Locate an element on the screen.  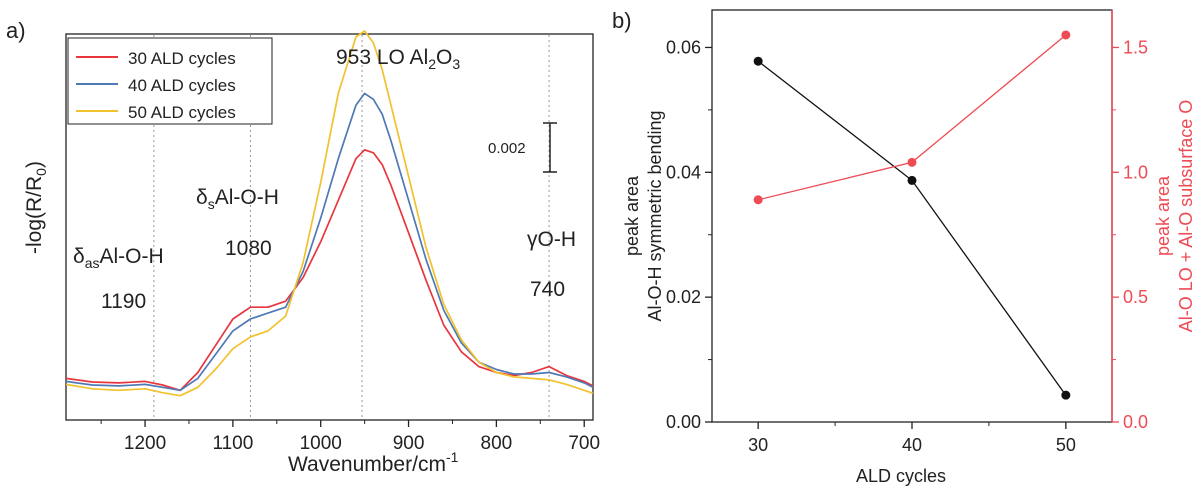
bending-s-wavenumber: 1080 is located at coordinates (248, 248).